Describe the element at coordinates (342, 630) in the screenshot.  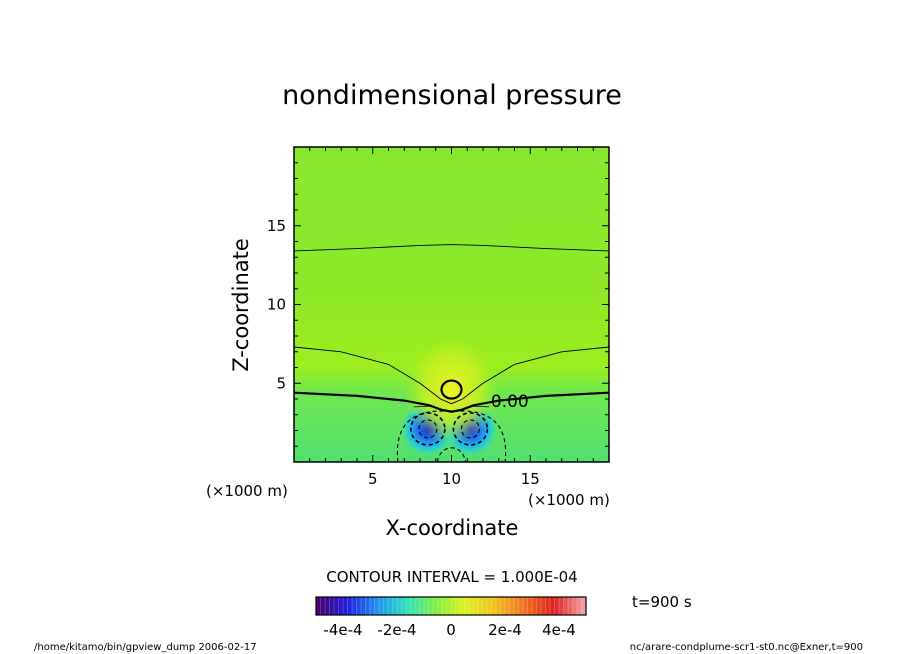
I see `colorbar-tick-label: -4e-4` at that location.